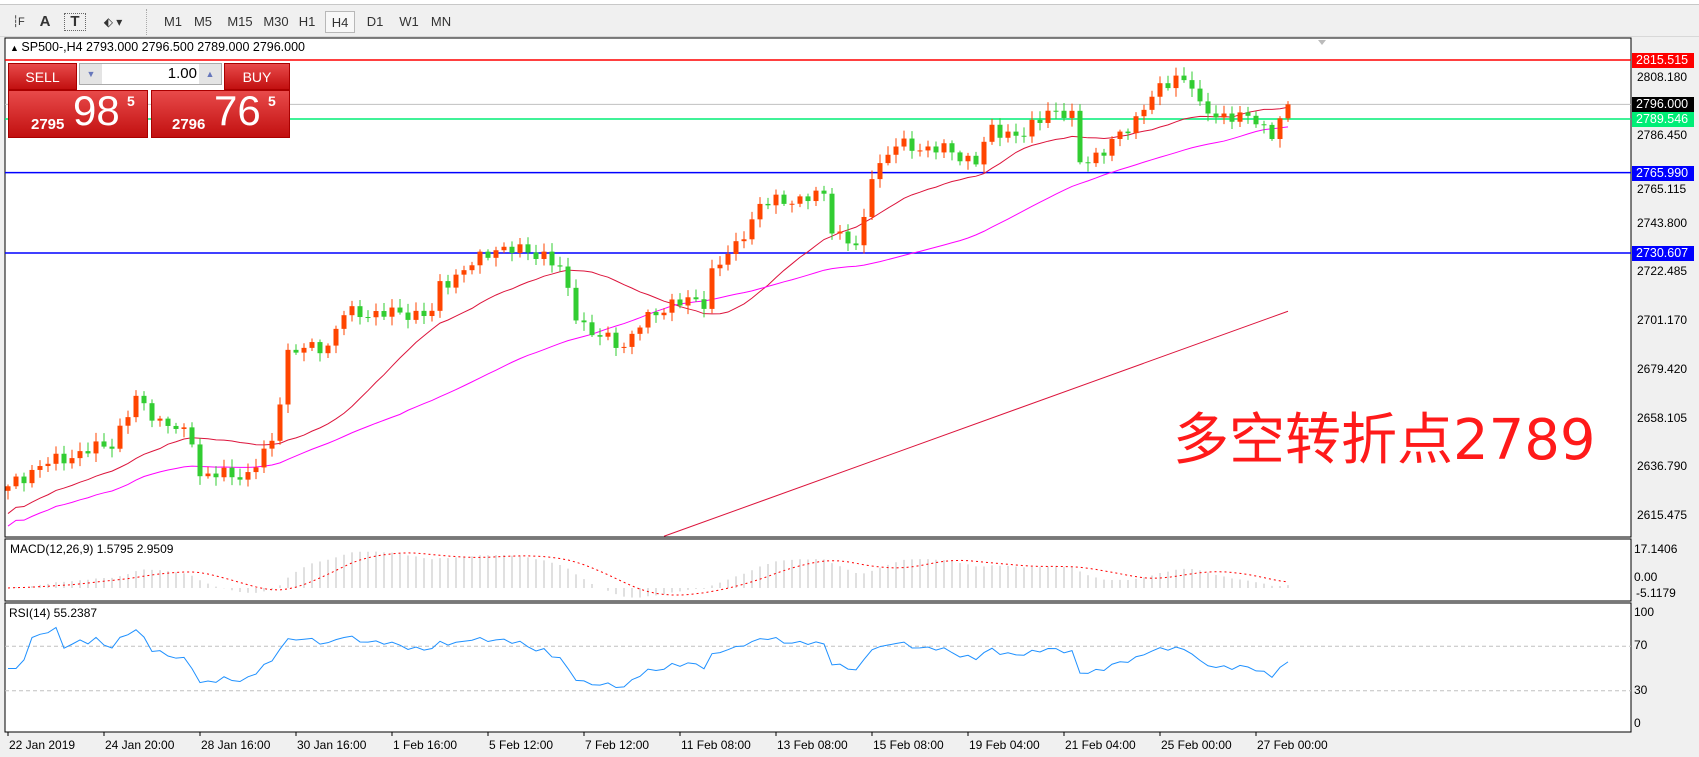  Describe the element at coordinates (1292, 745) in the screenshot. I see `time-axis-label: 27 Feb 00:00` at that location.